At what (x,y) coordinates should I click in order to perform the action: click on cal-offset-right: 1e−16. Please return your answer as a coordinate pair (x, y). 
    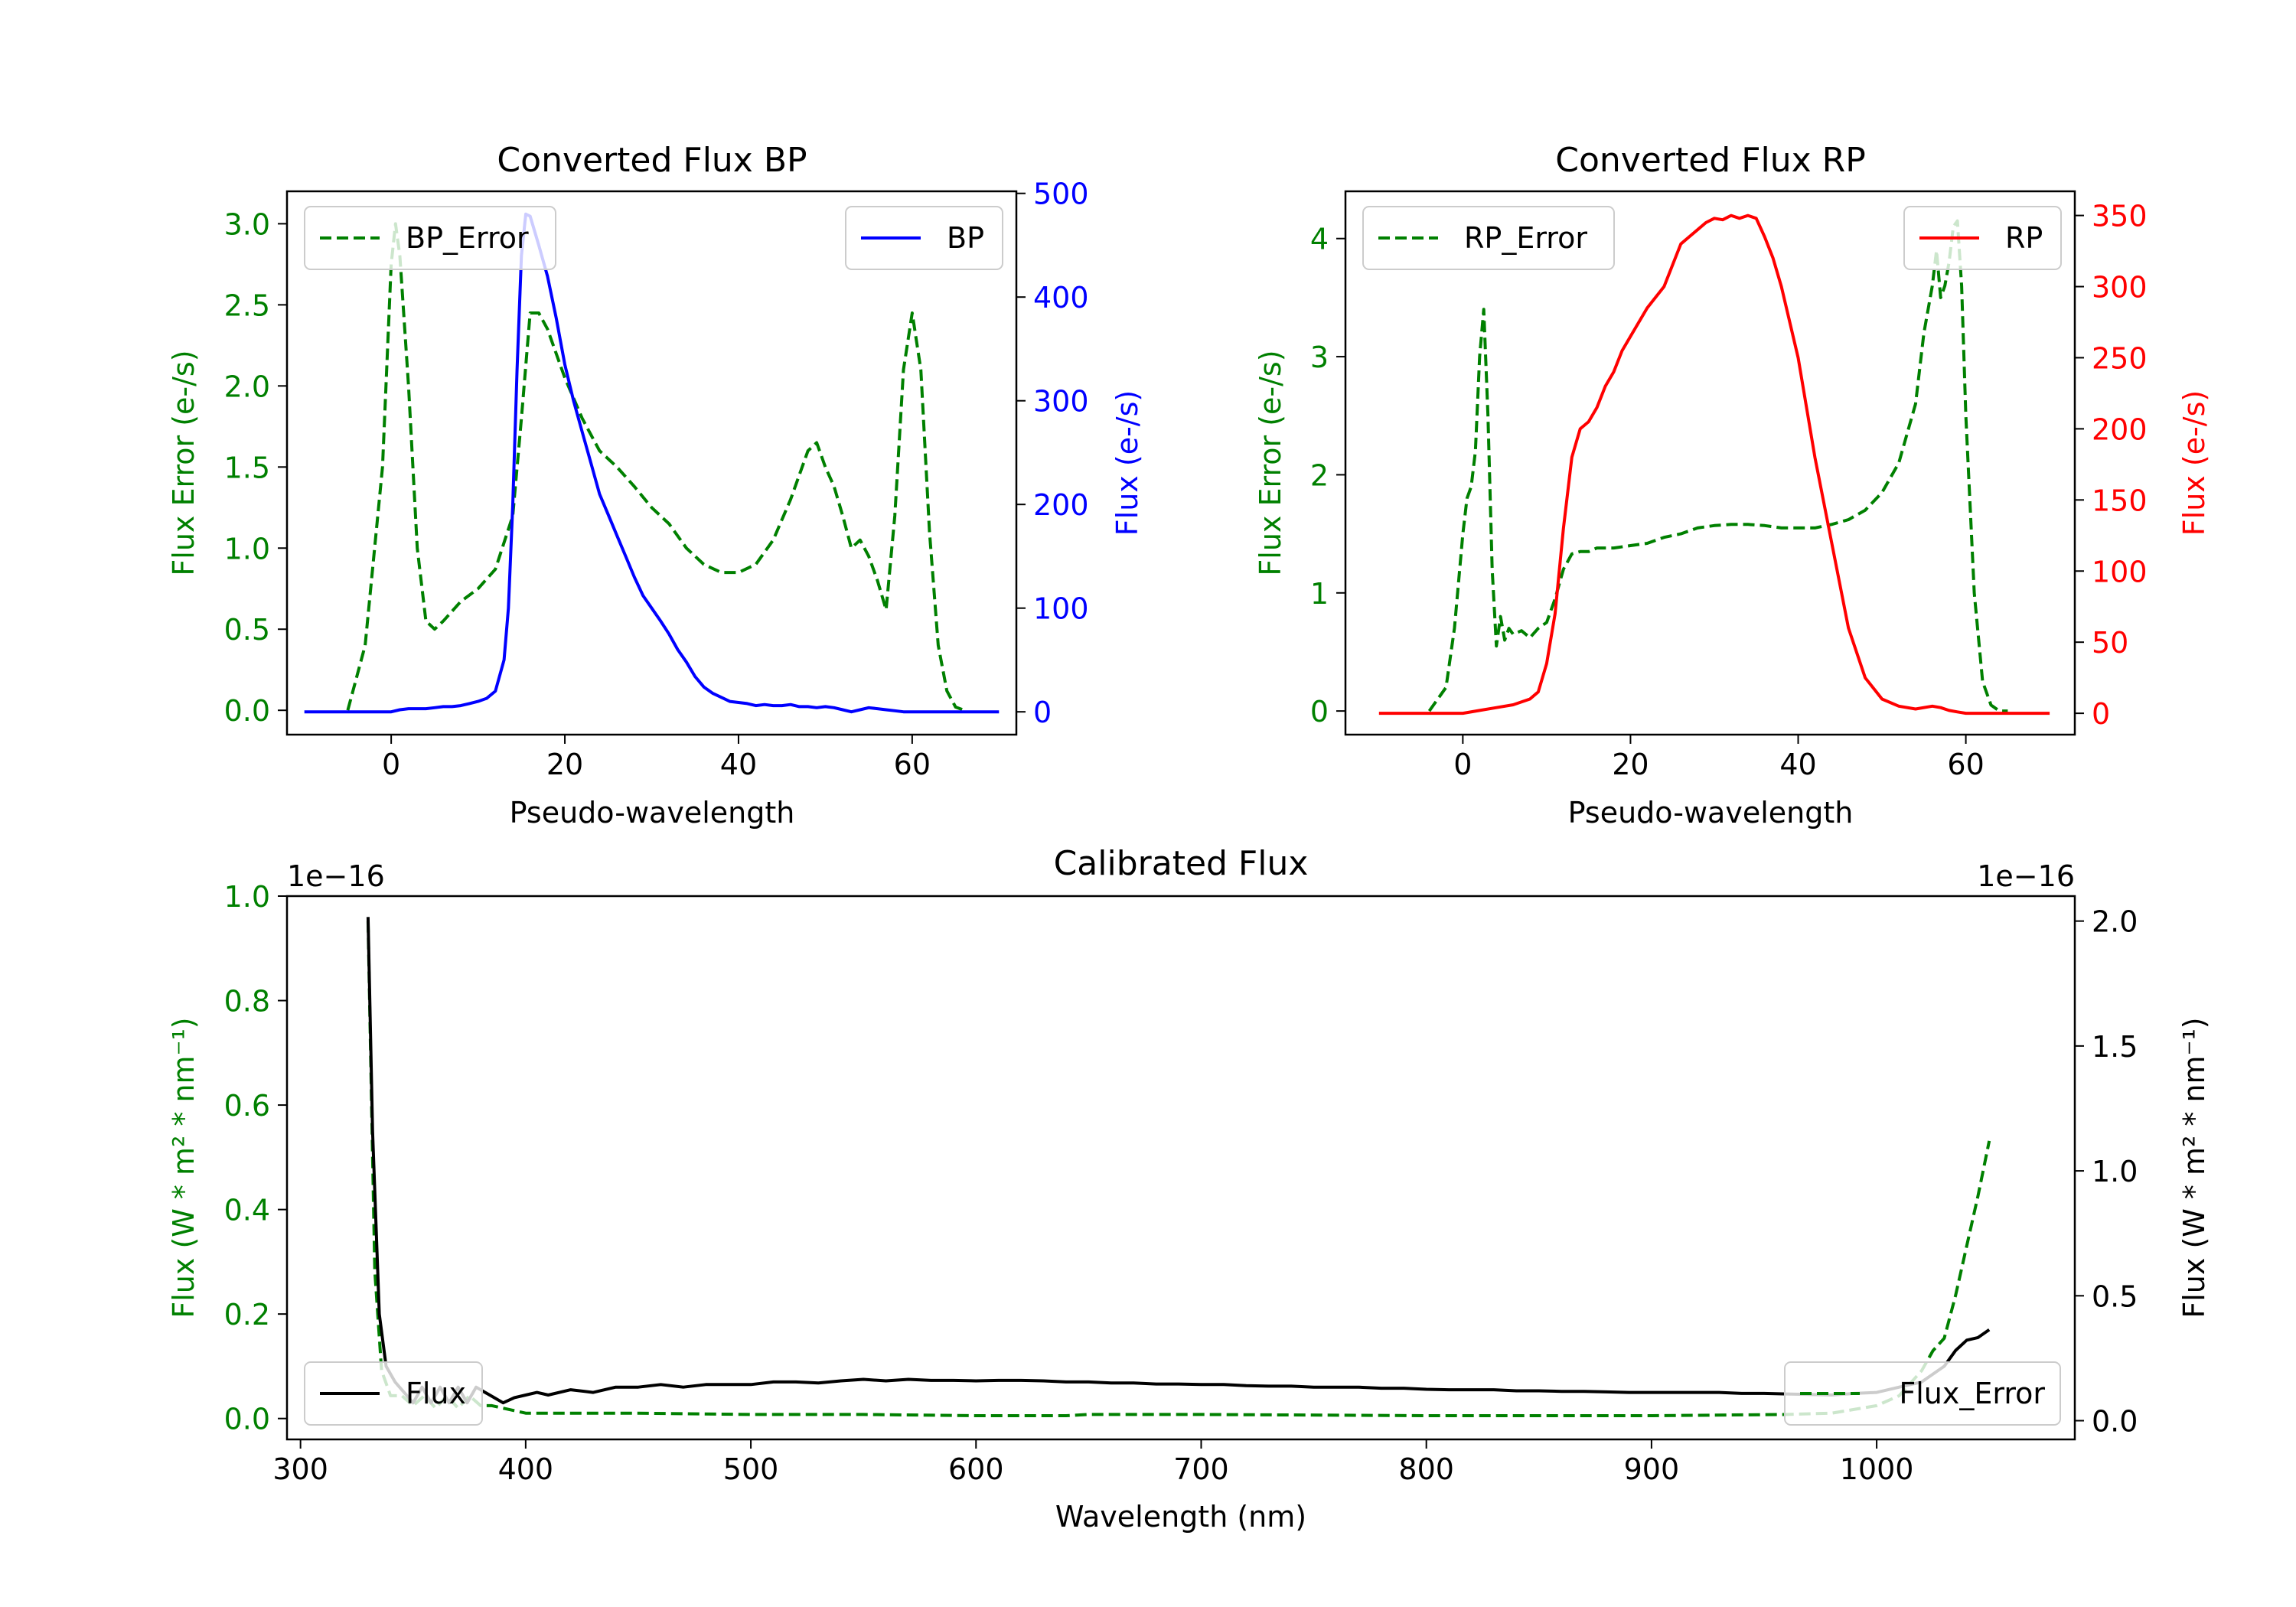
    Looking at the image, I should click on (2026, 876).